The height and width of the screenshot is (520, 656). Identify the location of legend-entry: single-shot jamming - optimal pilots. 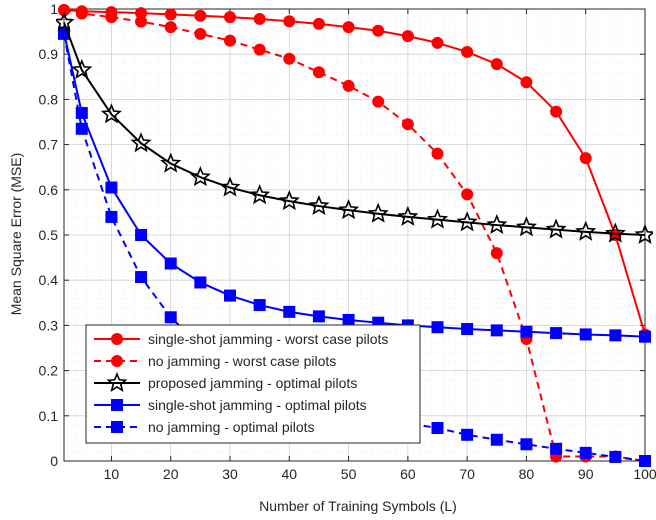
(230, 405).